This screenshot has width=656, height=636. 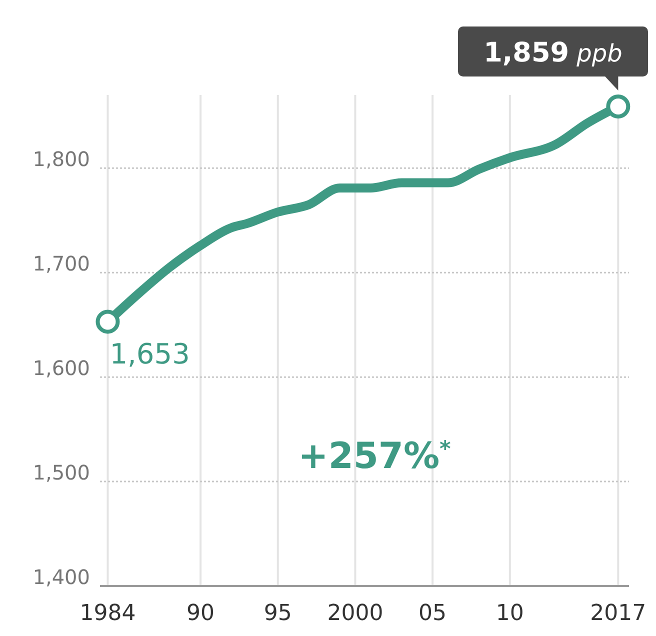 I want to click on y-tick-label: 1,400, so click(x=61, y=577).